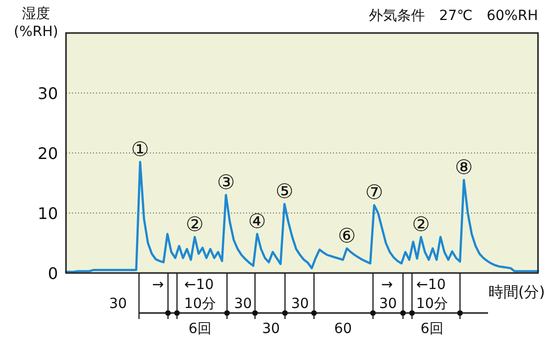  I want to click on data-label: ⑥, so click(347, 235).